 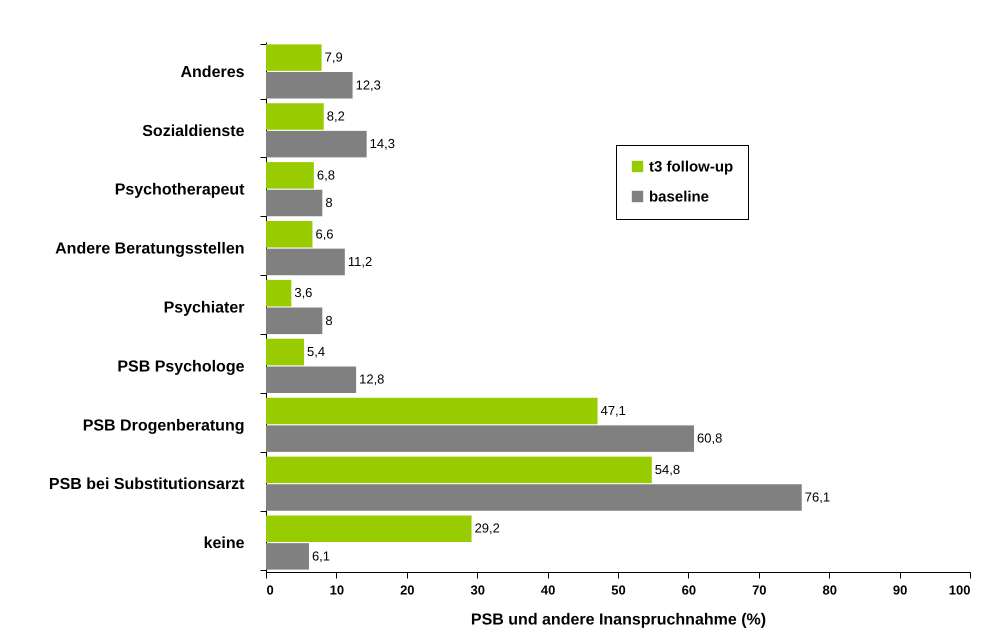 I want to click on legend-label: t3 follow-up, so click(x=691, y=167).